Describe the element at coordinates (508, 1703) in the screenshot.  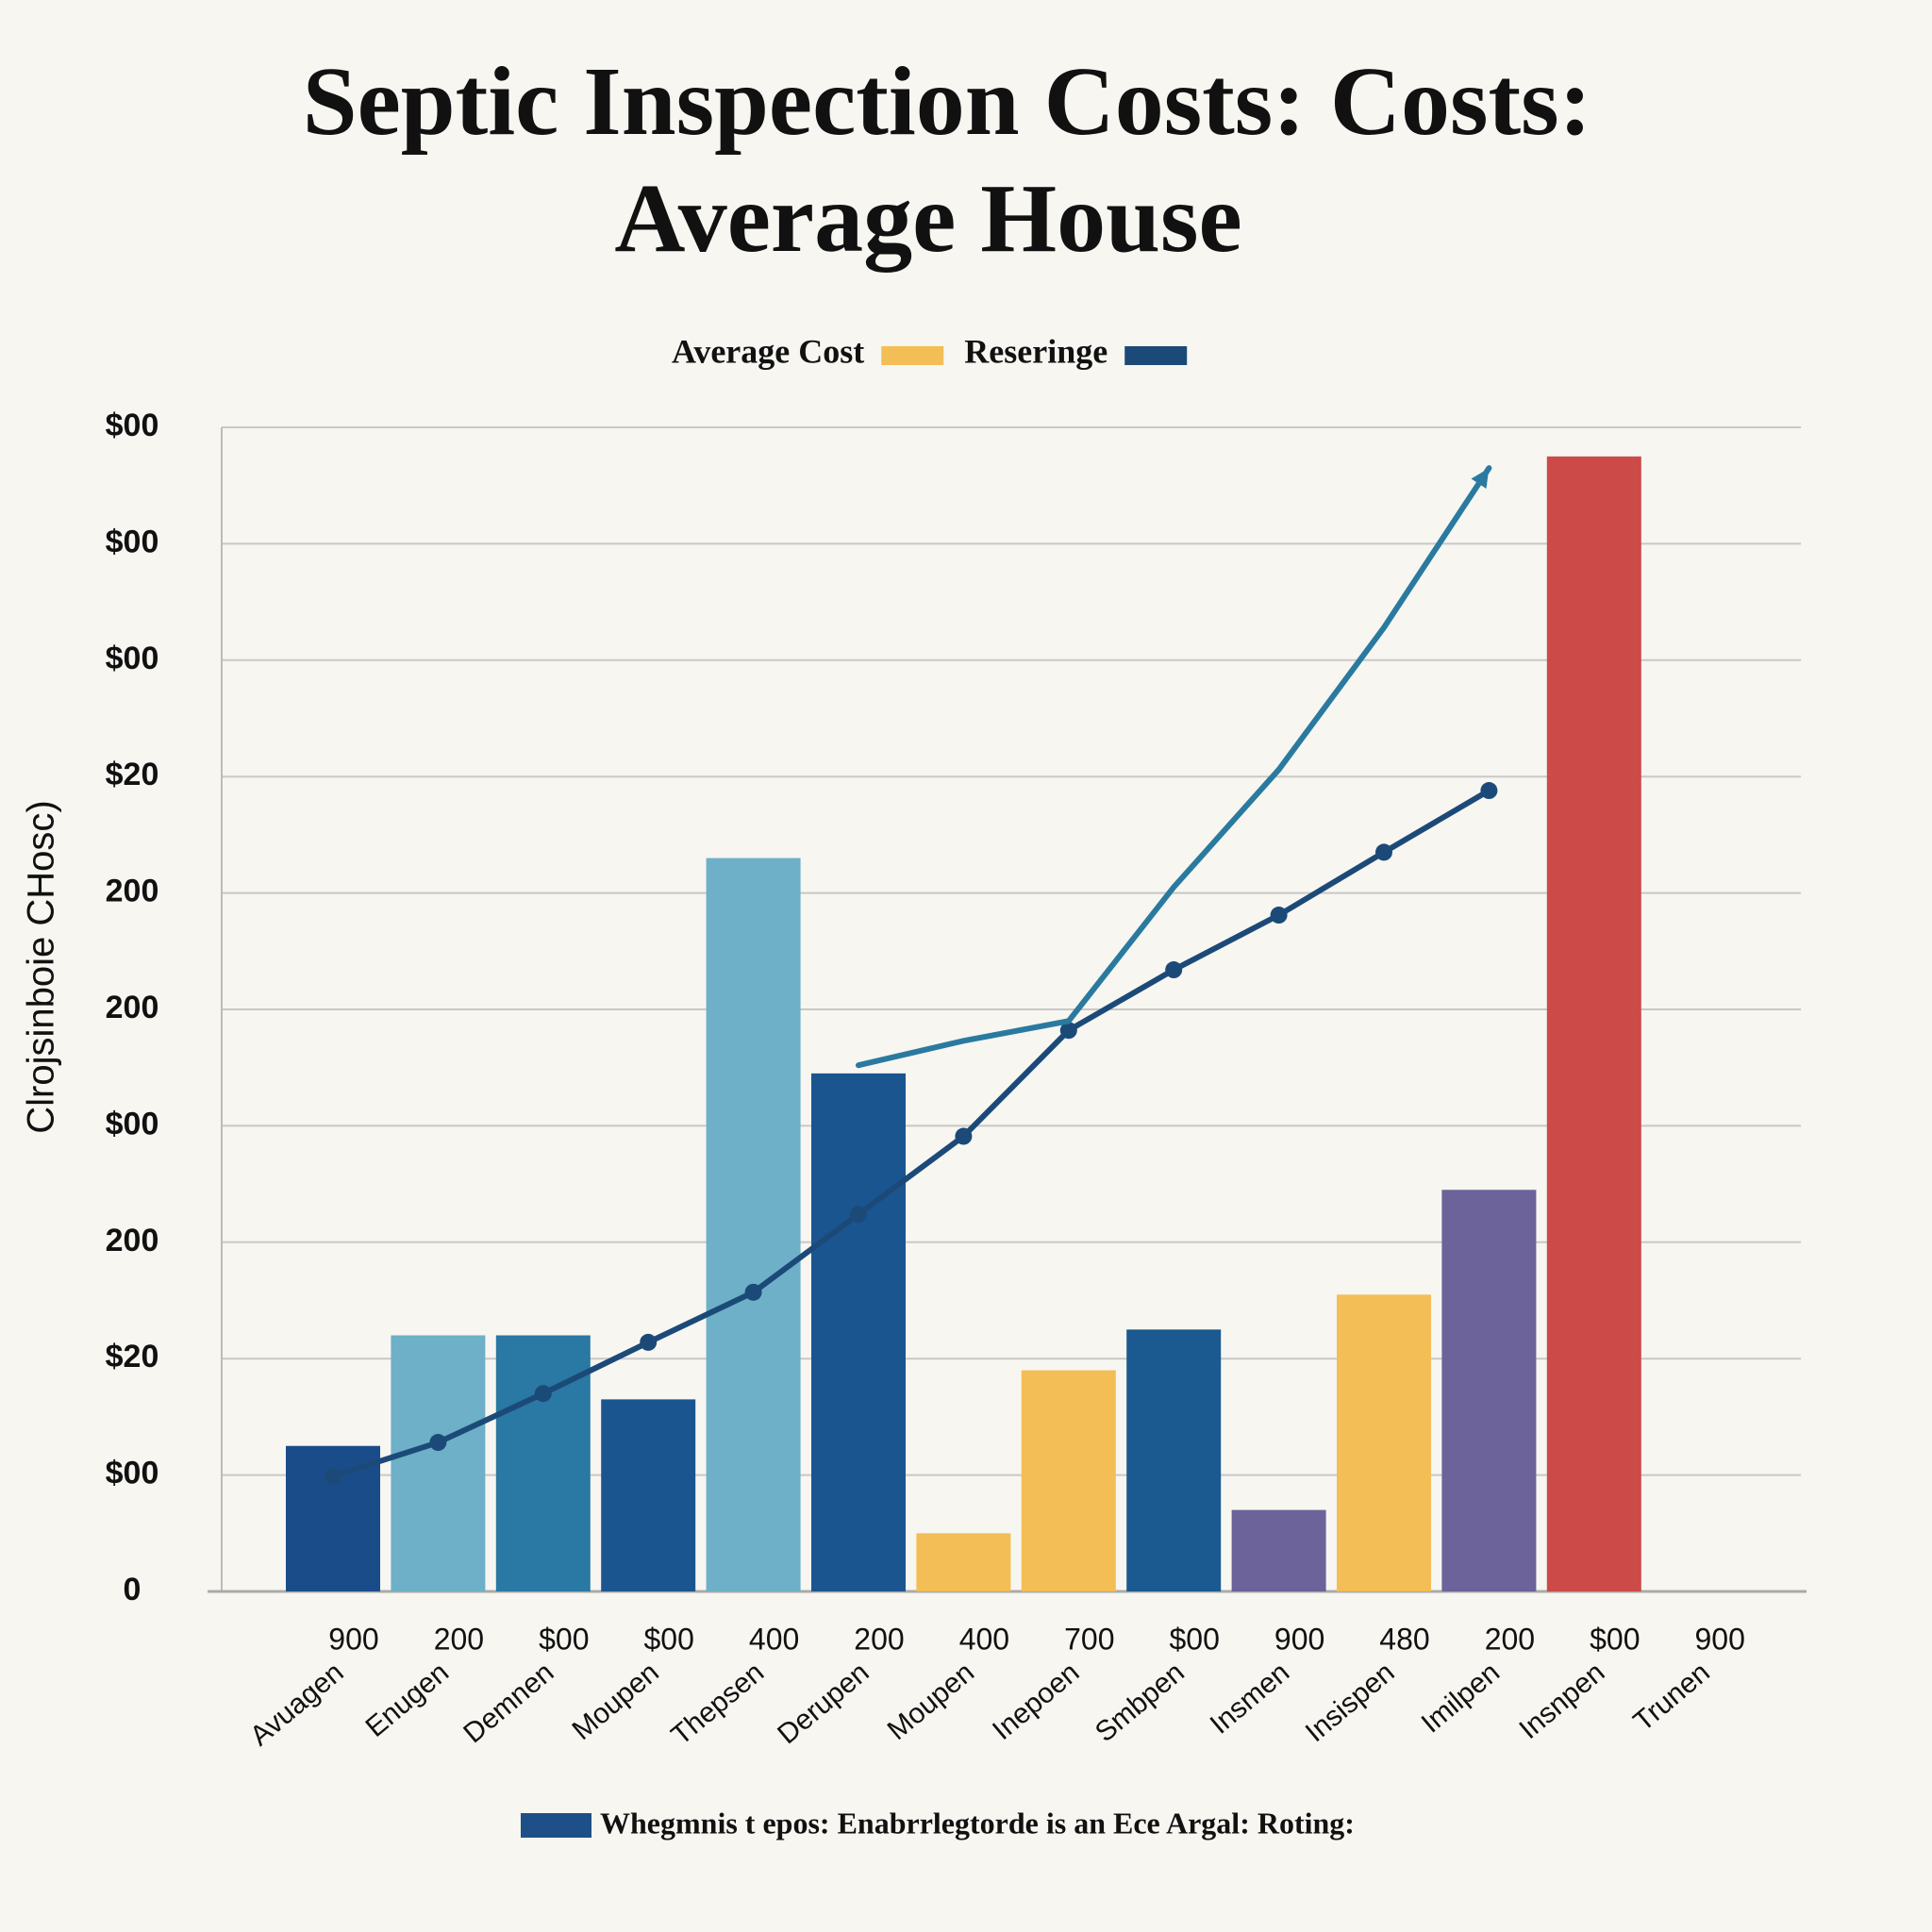
I see `x-tick-label: Demnen` at that location.